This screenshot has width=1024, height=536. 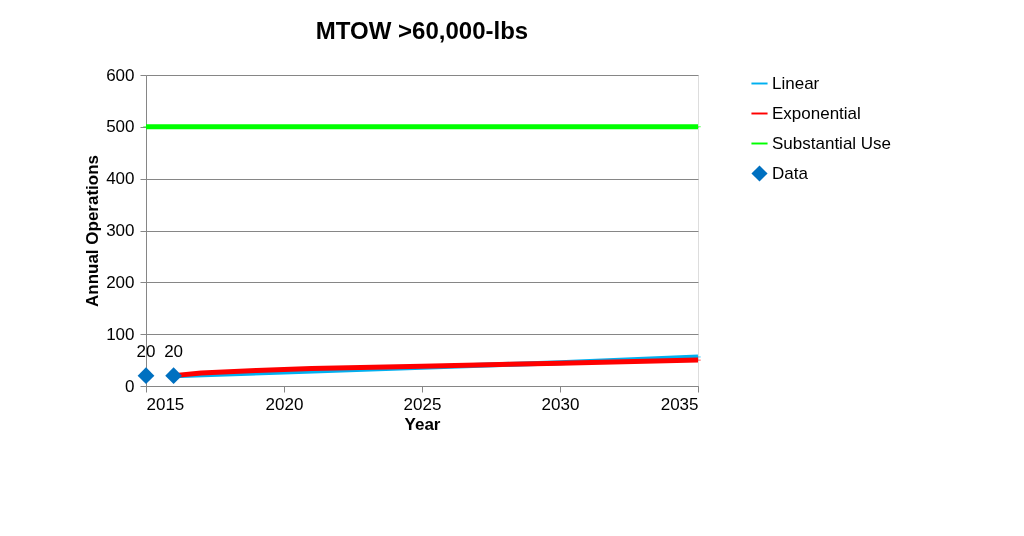 What do you see at coordinates (832, 143) in the screenshot?
I see `legend-label: Substantial Use` at bounding box center [832, 143].